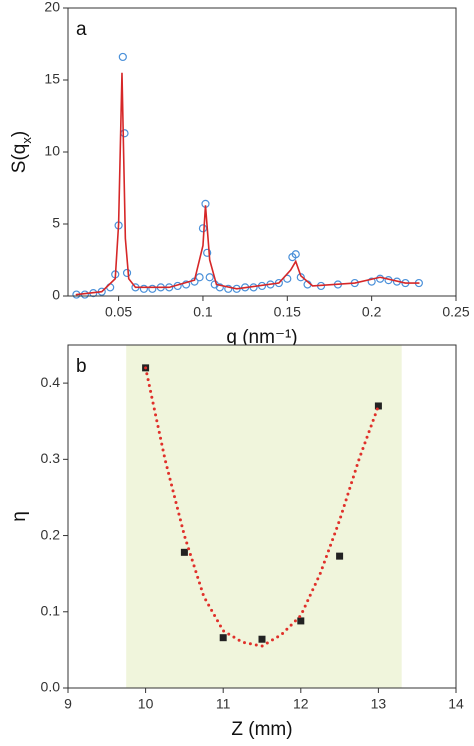  Describe the element at coordinates (26, 140) in the screenshot. I see `y-label-part: x` at that location.